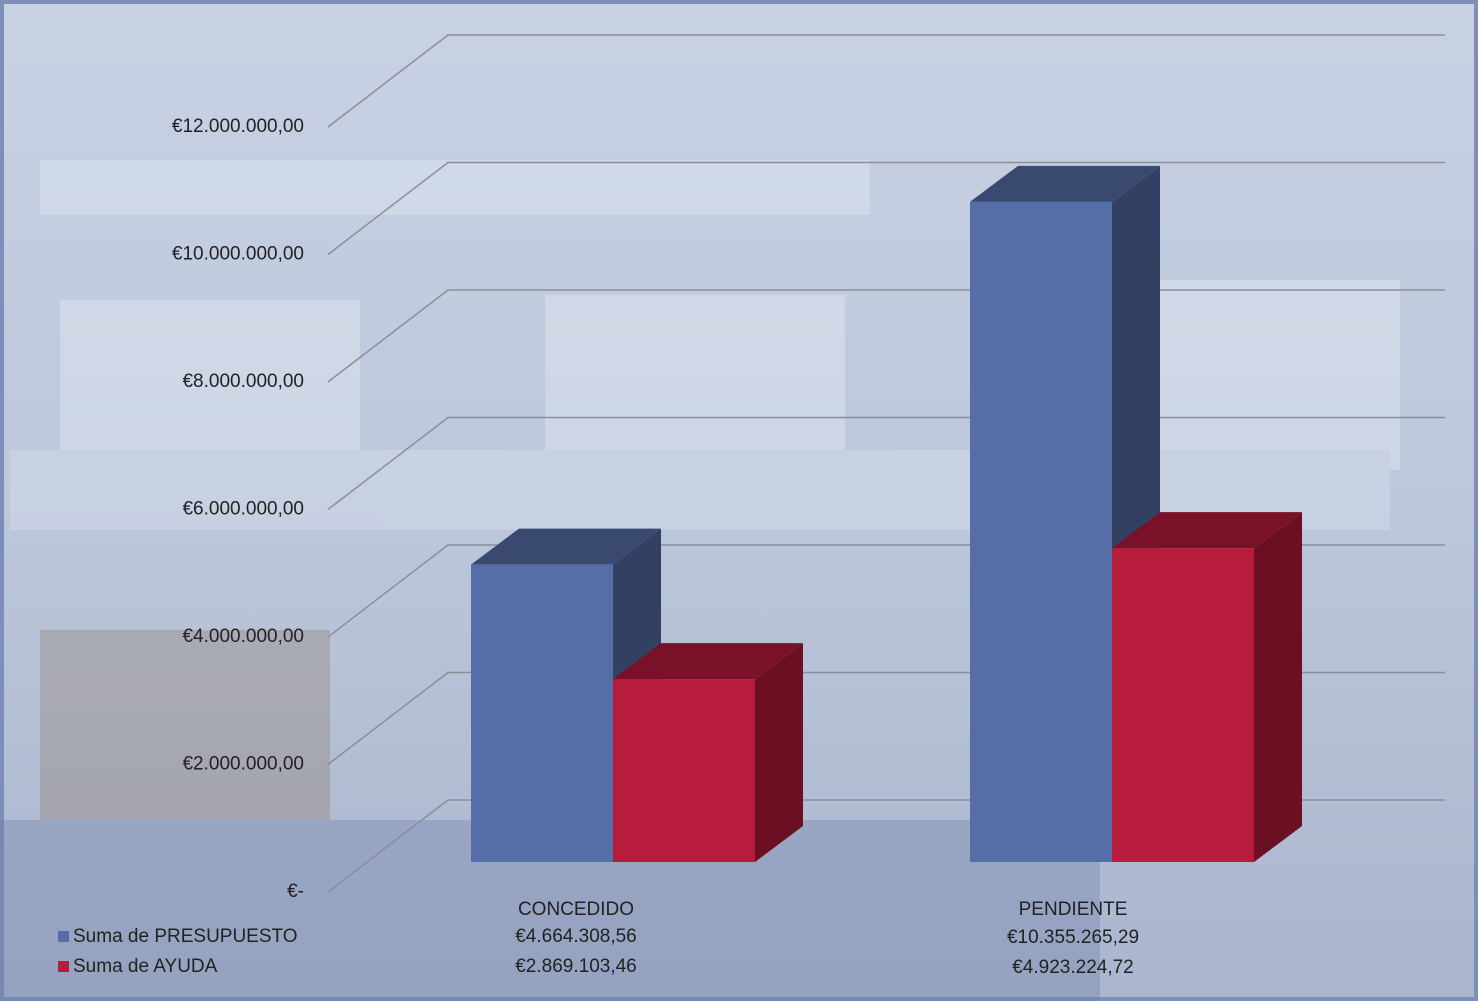 Image resolution: width=1478 pixels, height=1001 pixels. Describe the element at coordinates (243, 381) in the screenshot. I see `y-tick-label: €8.000.000,00` at that location.